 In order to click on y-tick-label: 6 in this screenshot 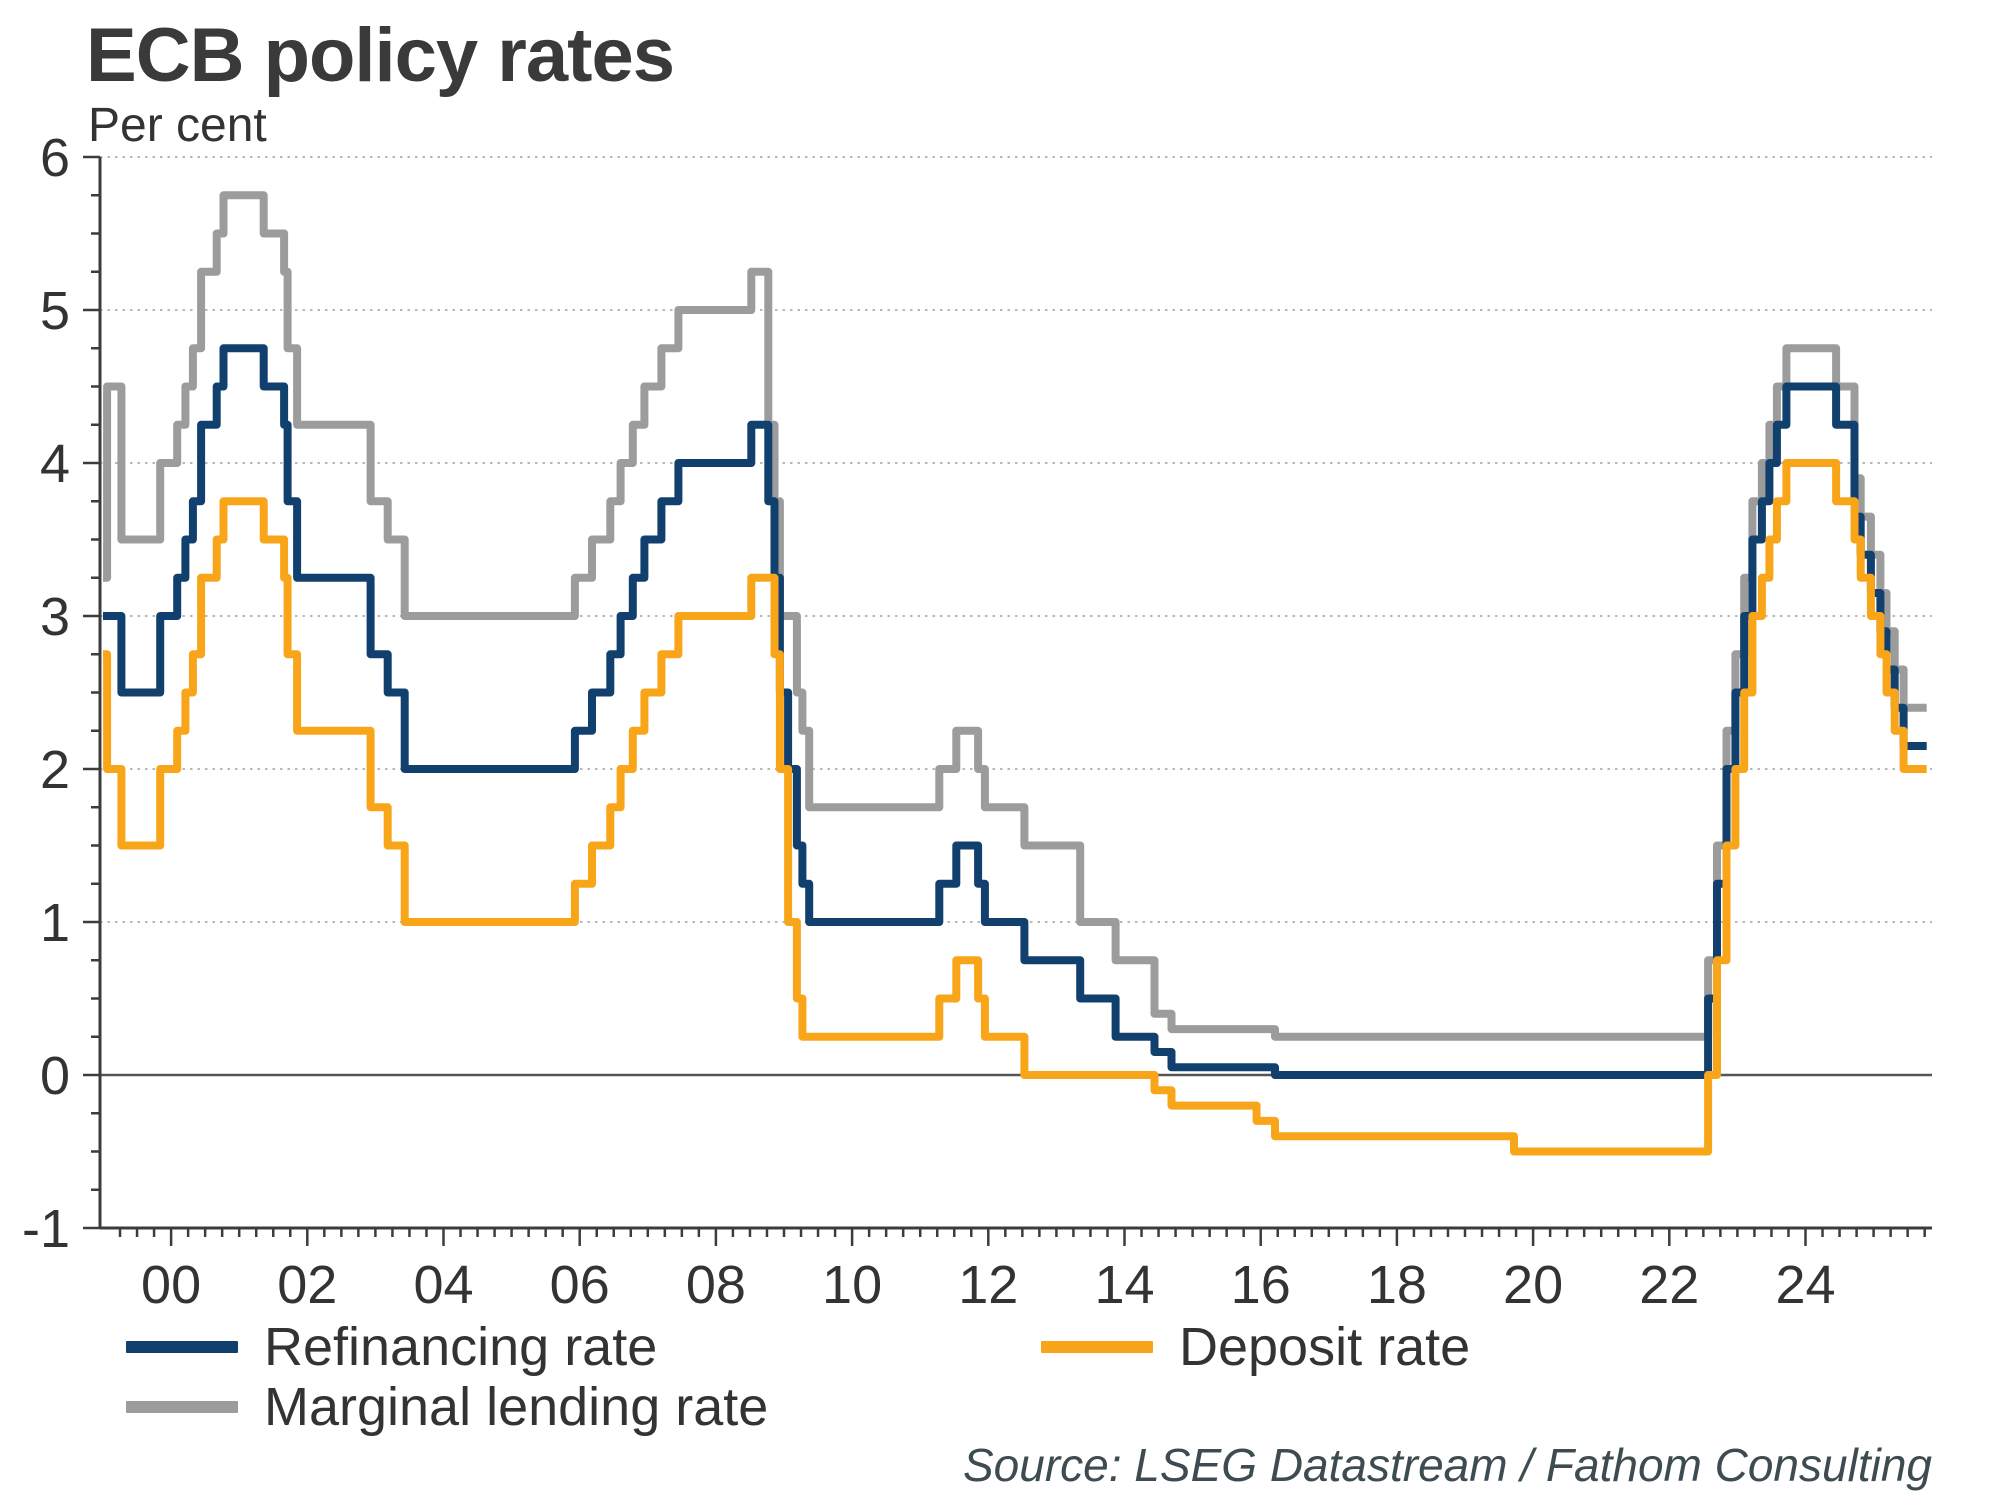, I will do `click(55, 158)`.